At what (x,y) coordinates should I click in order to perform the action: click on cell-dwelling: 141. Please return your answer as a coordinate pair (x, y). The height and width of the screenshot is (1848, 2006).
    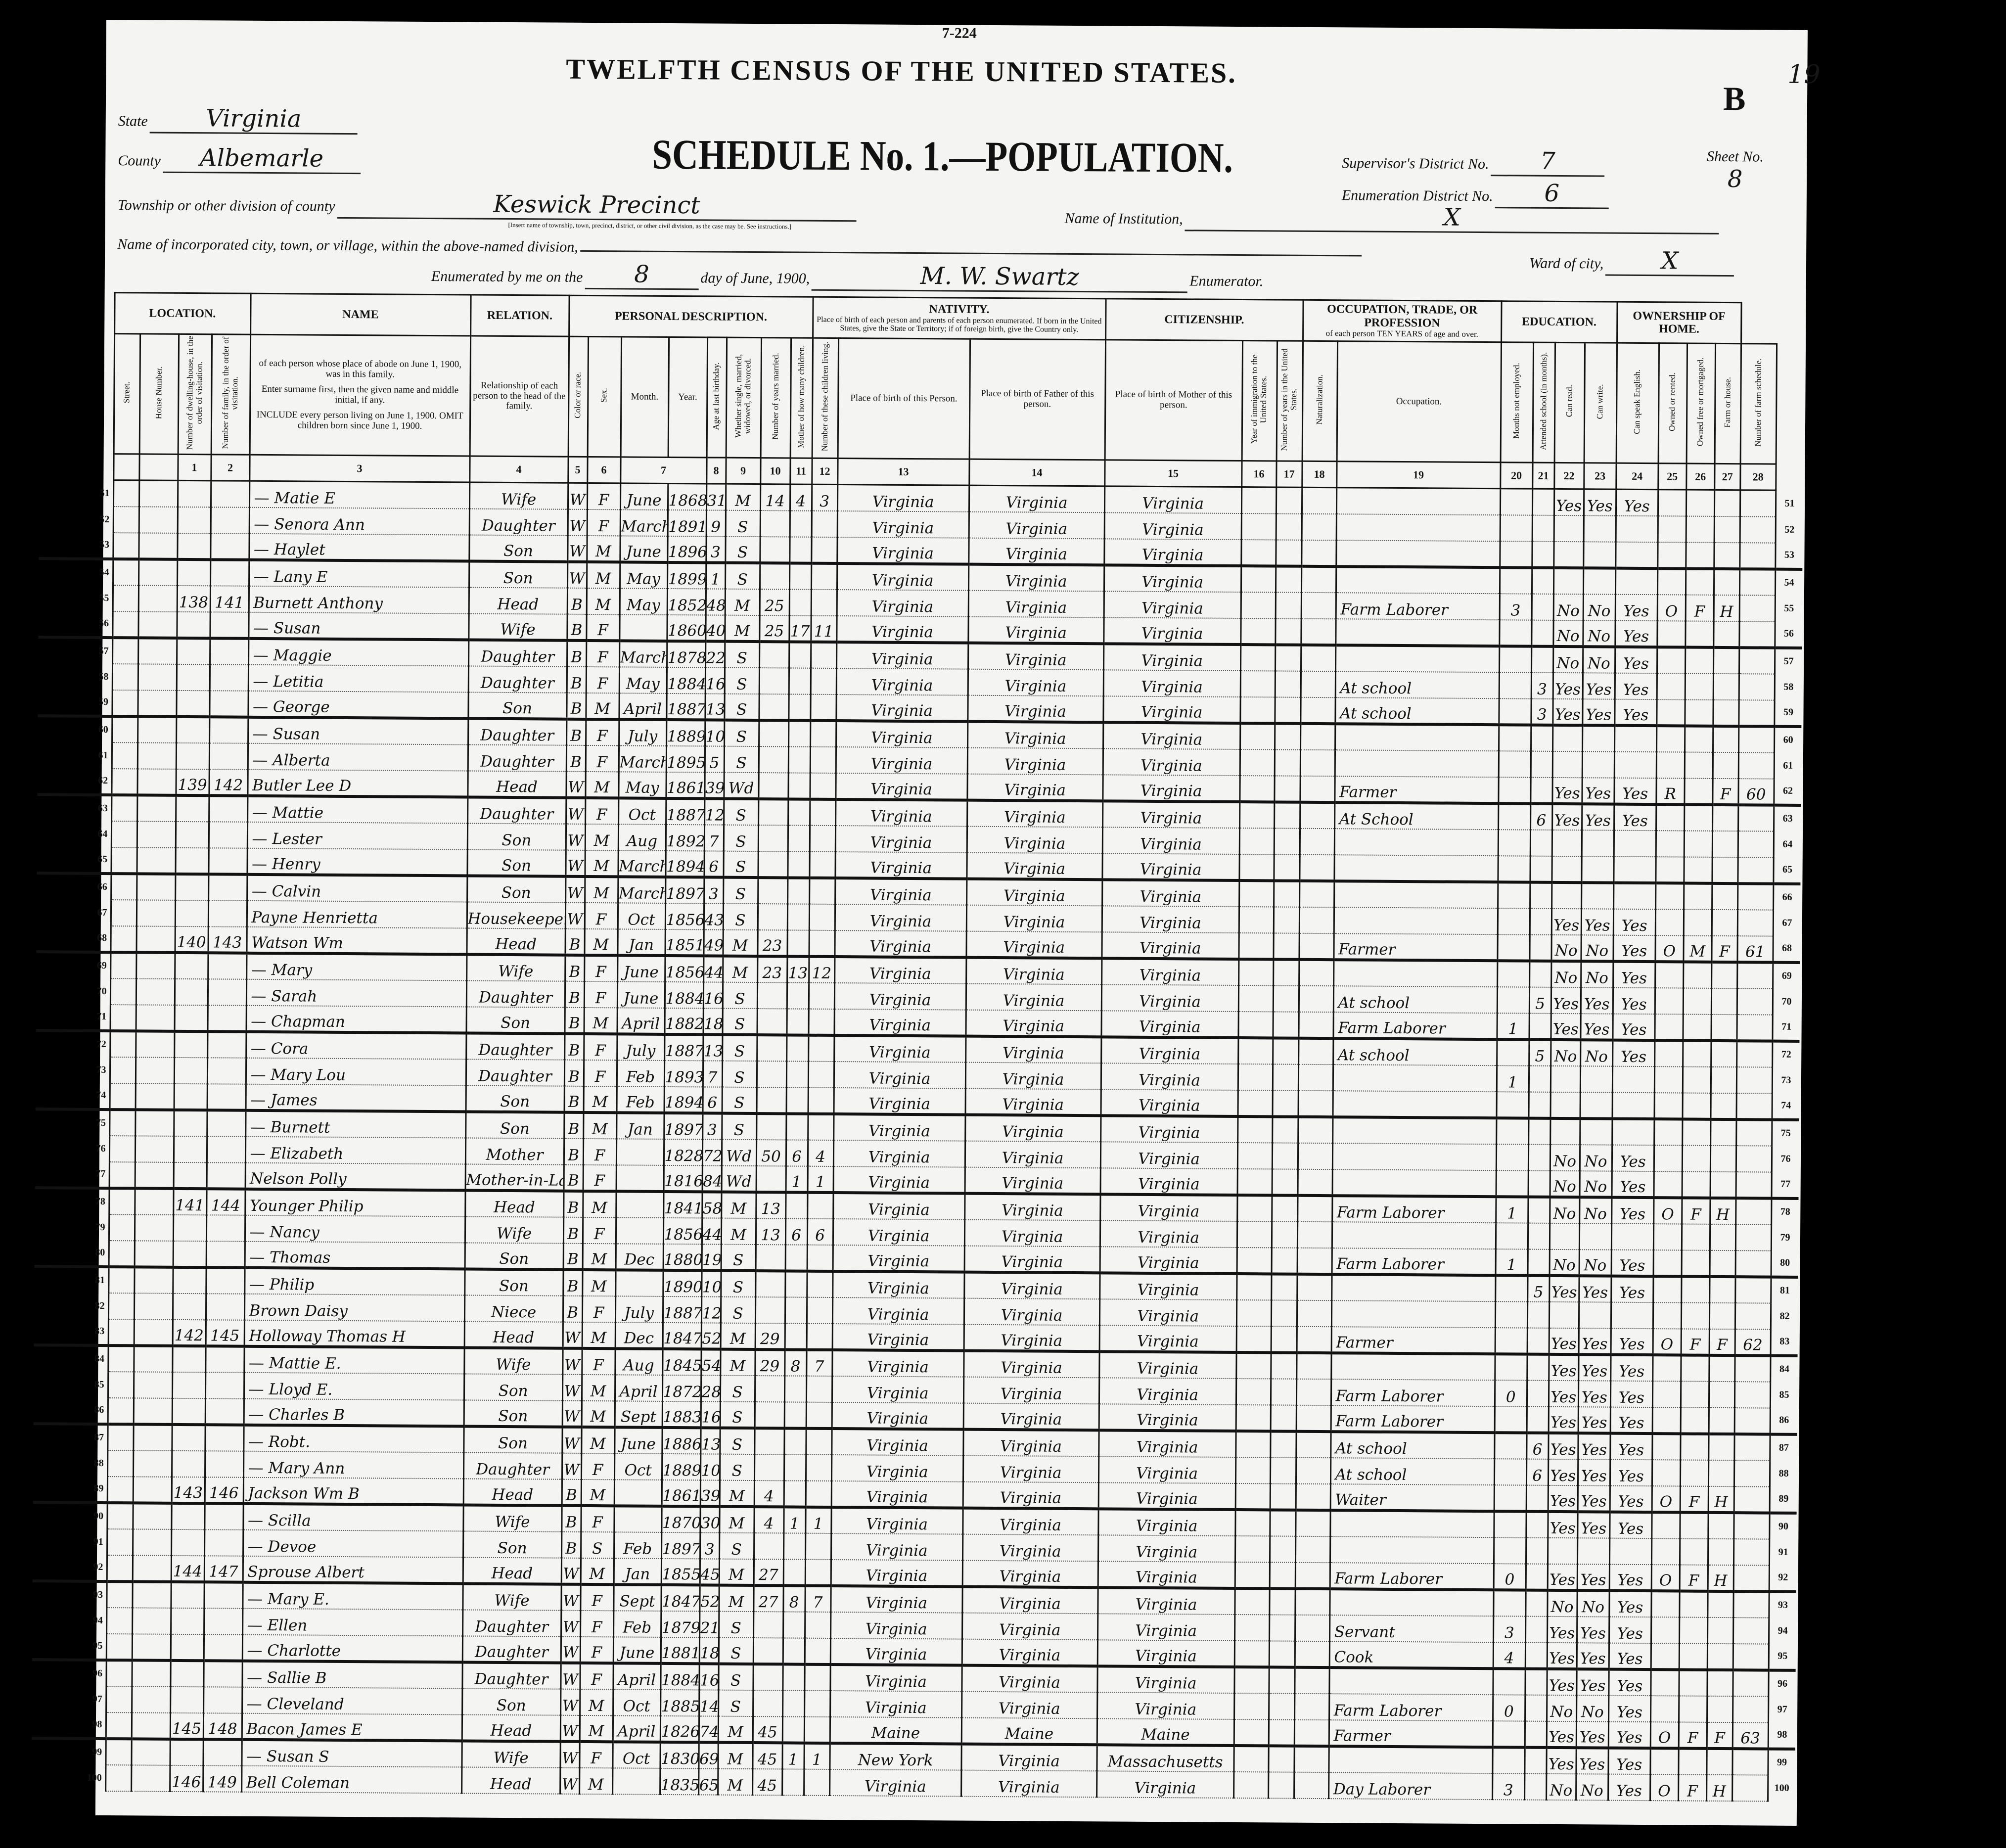
    Looking at the image, I should click on (190, 1201).